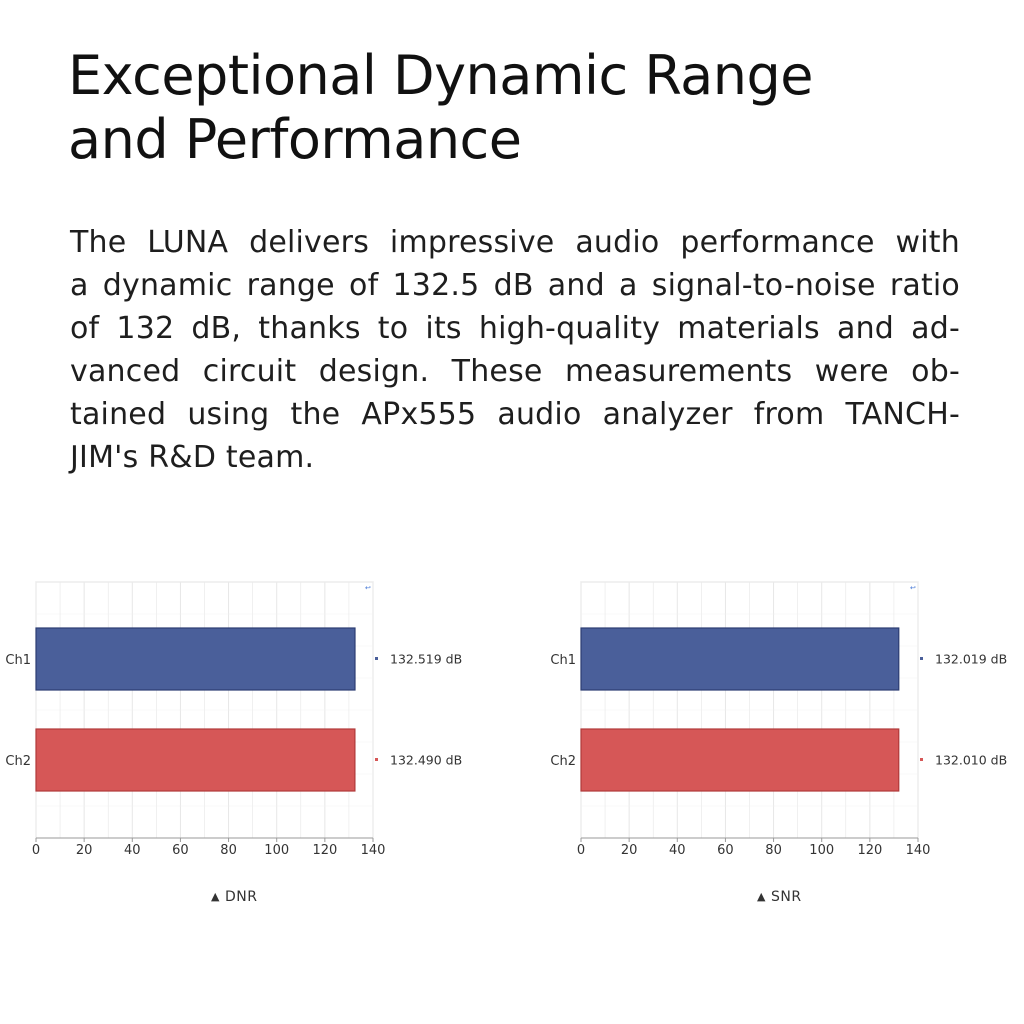 The width and height of the screenshot is (1024, 1024). What do you see at coordinates (36, 850) in the screenshot?
I see `dnr-tick-label: 0` at bounding box center [36, 850].